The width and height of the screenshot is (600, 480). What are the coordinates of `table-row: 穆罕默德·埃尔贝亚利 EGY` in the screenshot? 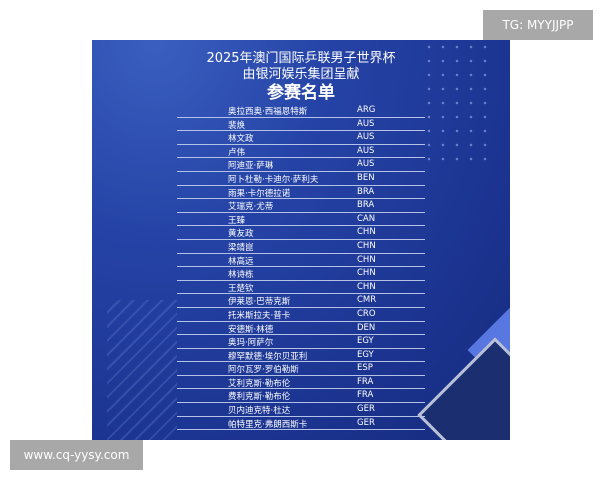 It's located at (301, 356).